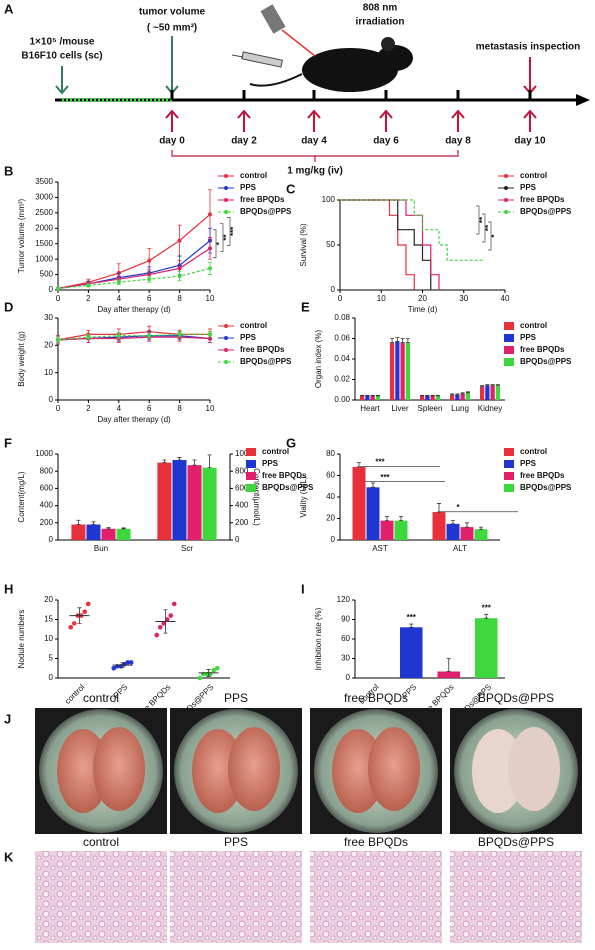  What do you see at coordinates (242, 505) in the screenshot?
I see `y2-tick-label: 400` at bounding box center [242, 505].